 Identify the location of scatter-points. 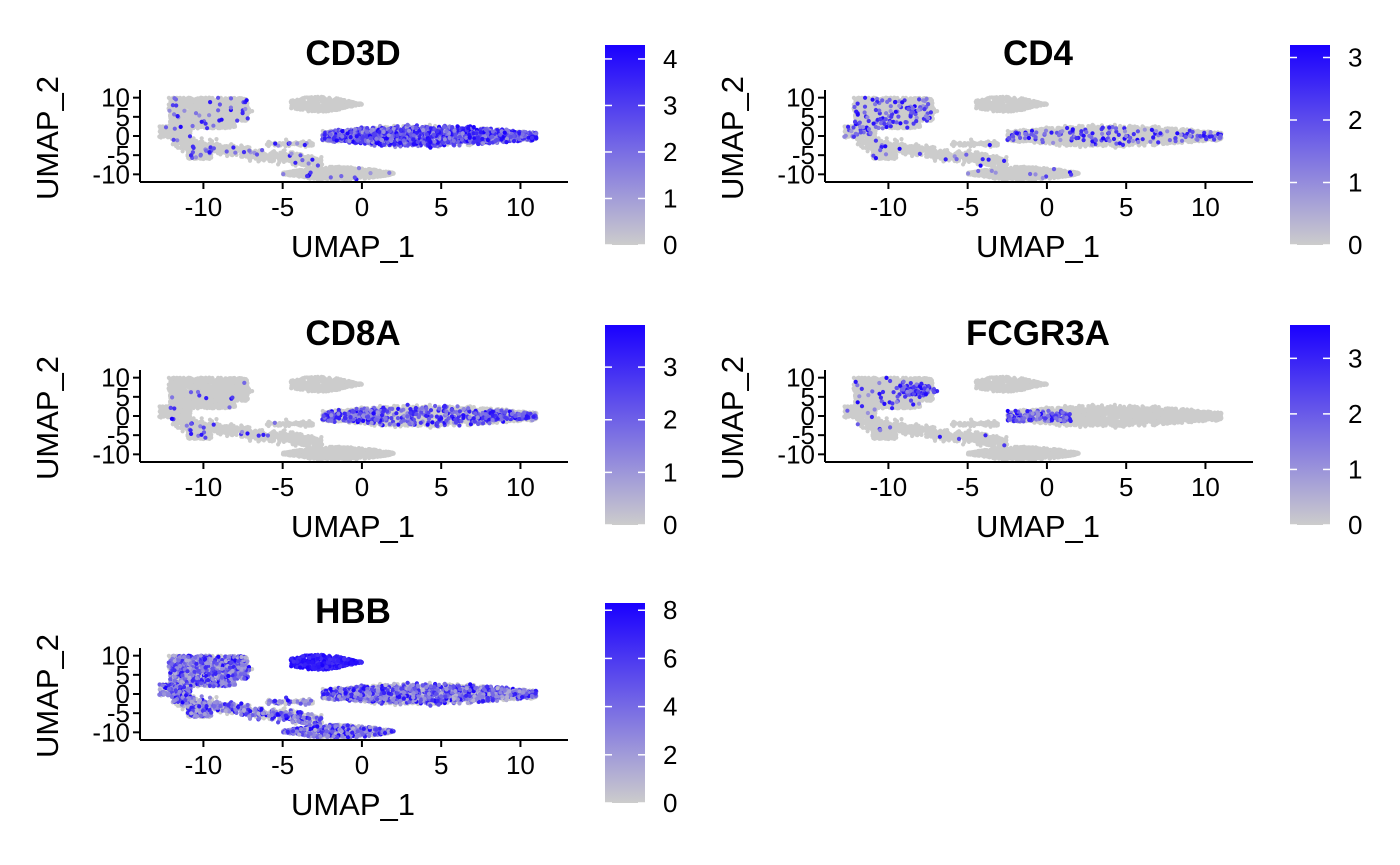
(347, 139).